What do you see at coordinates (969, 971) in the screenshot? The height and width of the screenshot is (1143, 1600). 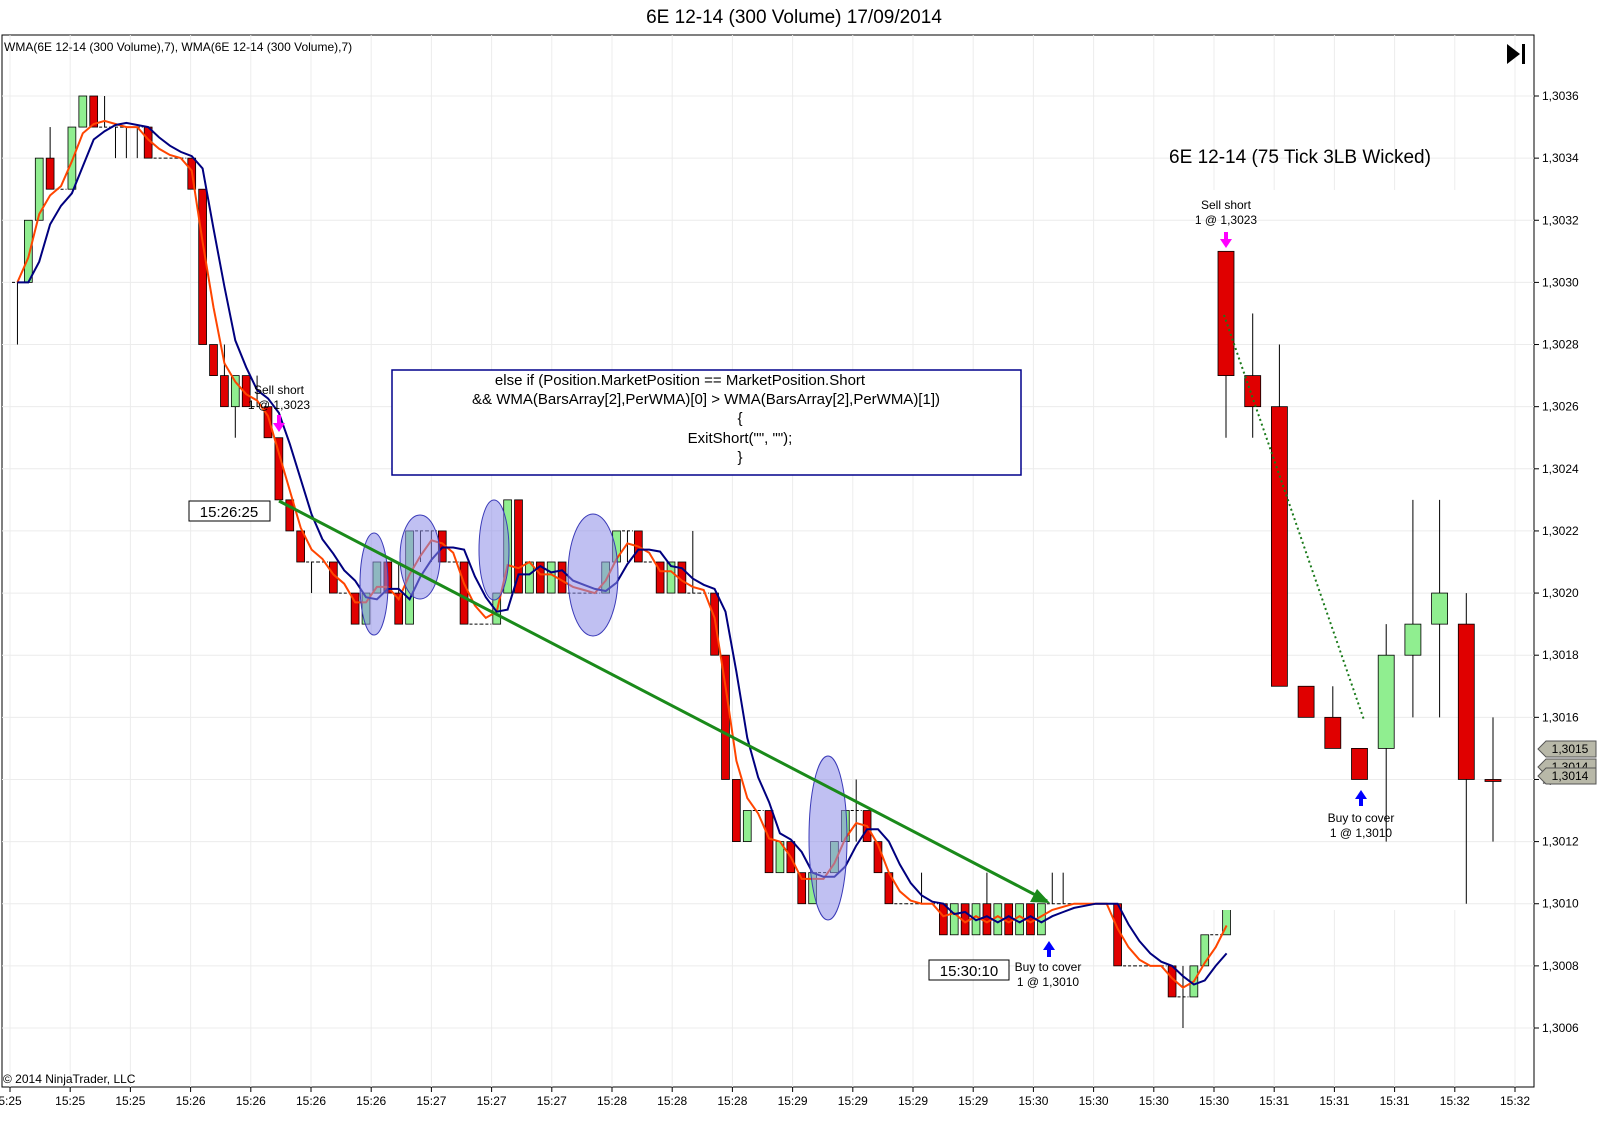 I see `exit-time: 15:30:10` at bounding box center [969, 971].